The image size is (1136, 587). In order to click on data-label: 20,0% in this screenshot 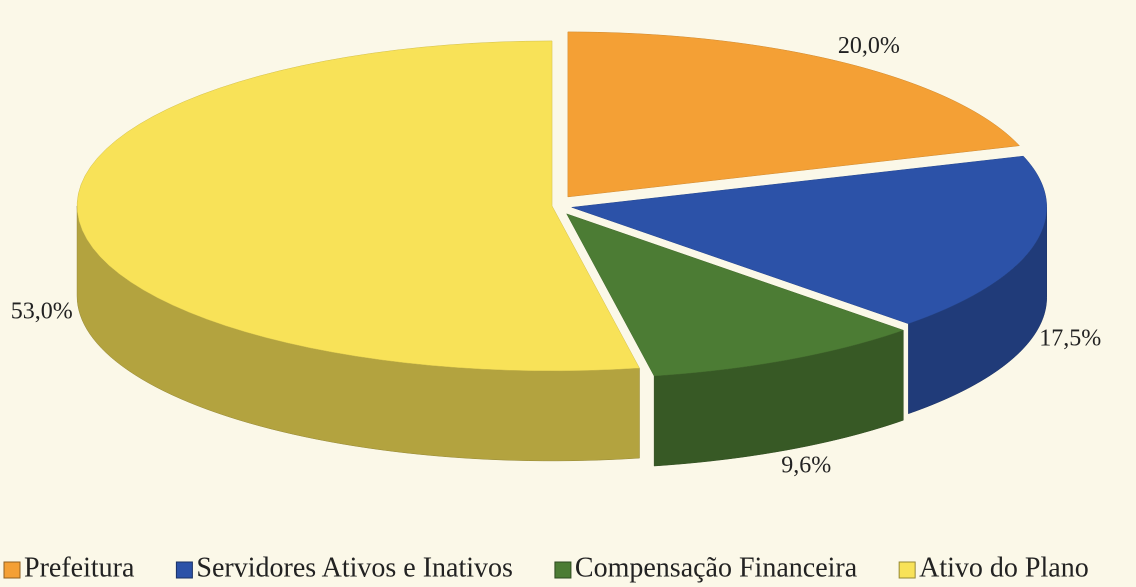, I will do `click(869, 46)`.